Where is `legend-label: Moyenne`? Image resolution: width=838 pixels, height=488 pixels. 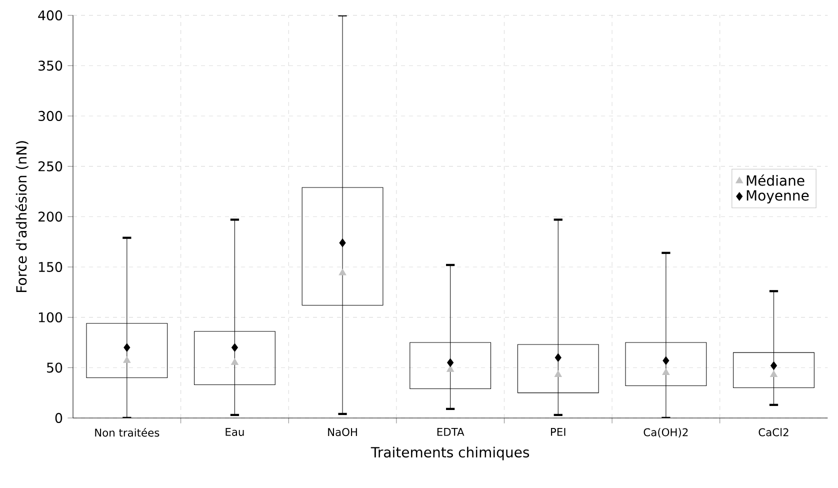
legend-label: Moyenne is located at coordinates (777, 197).